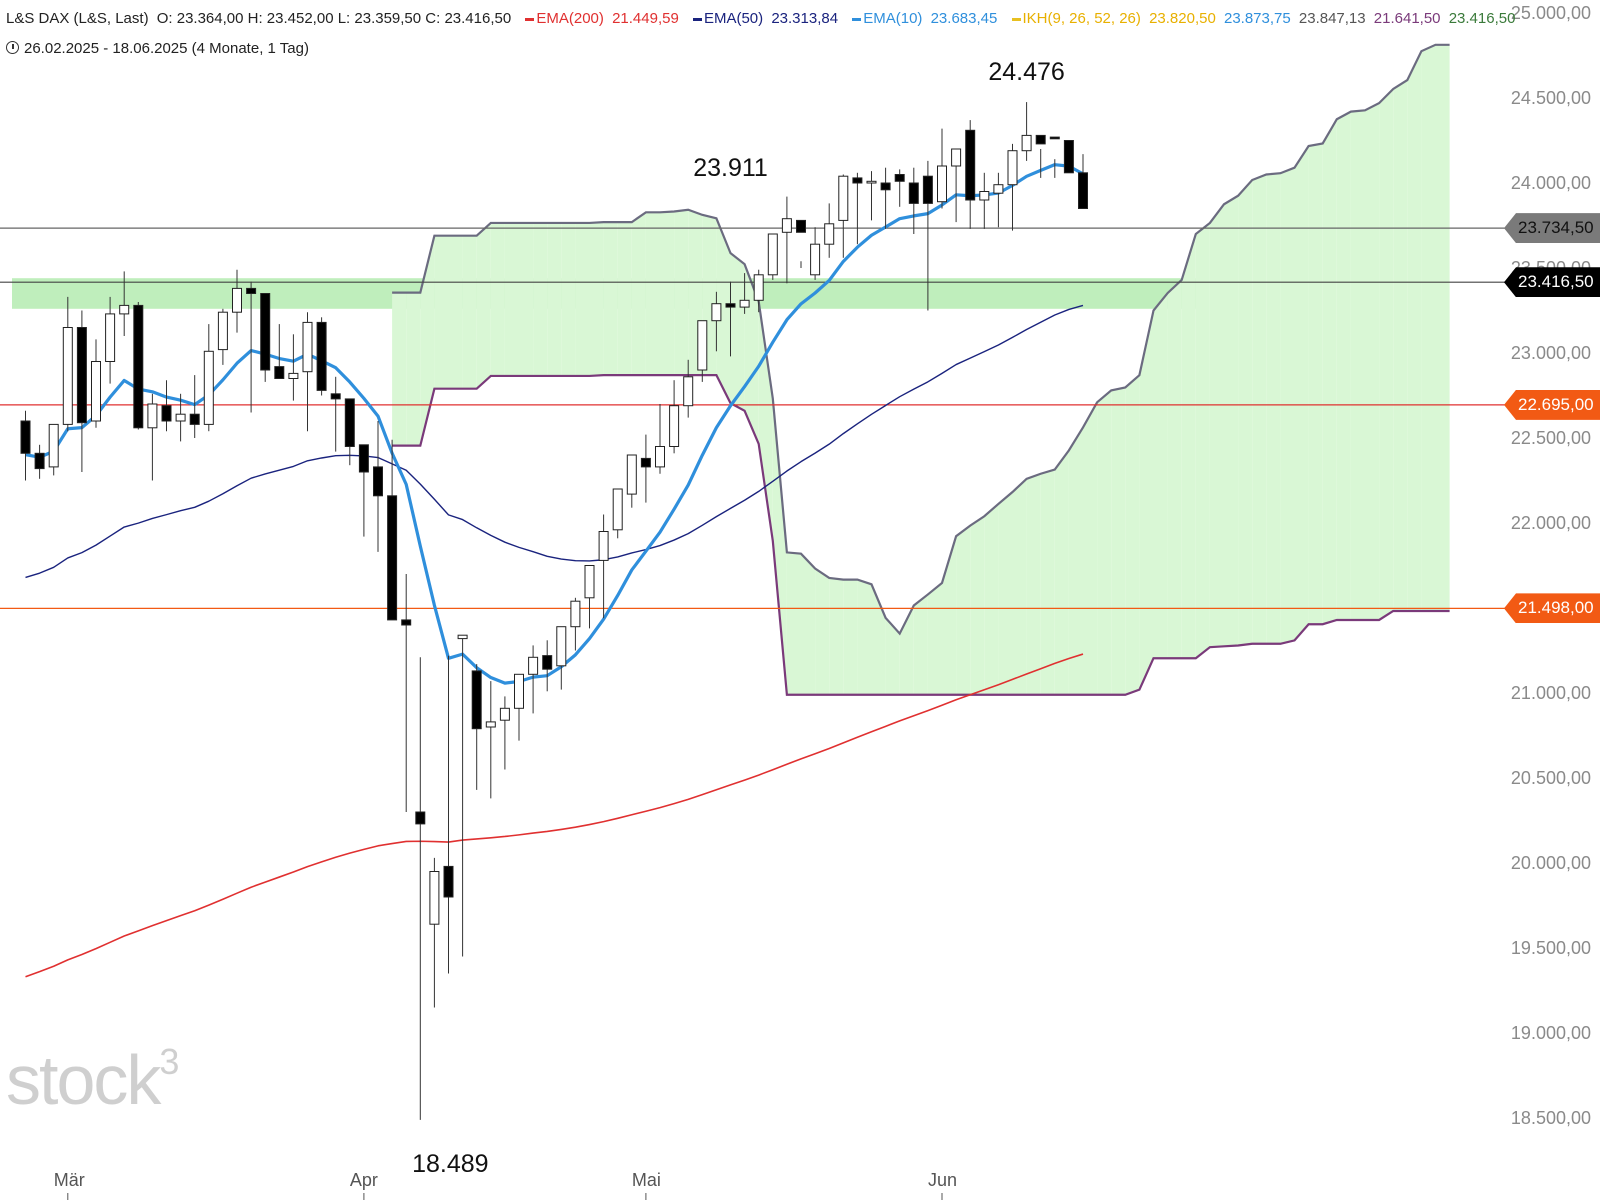 The width and height of the screenshot is (1600, 1200). I want to click on ikh-value-1: 23.820,50, so click(1182, 18).